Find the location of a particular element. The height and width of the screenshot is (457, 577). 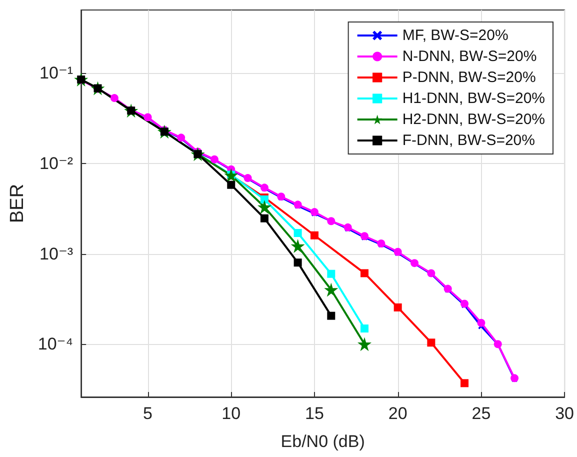

x-tick-label: 5 is located at coordinates (148, 413).